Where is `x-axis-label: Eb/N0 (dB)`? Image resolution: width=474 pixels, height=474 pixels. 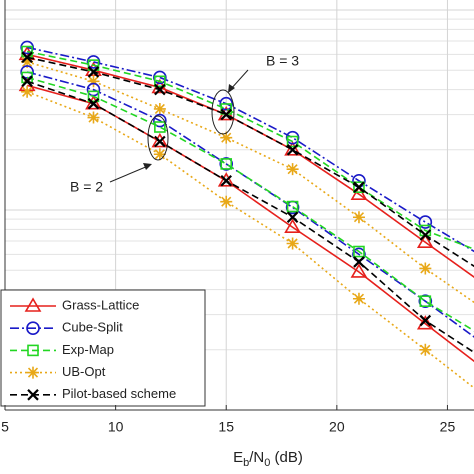 x-axis-label: Eb/N0 (dB) is located at coordinates (268, 459).